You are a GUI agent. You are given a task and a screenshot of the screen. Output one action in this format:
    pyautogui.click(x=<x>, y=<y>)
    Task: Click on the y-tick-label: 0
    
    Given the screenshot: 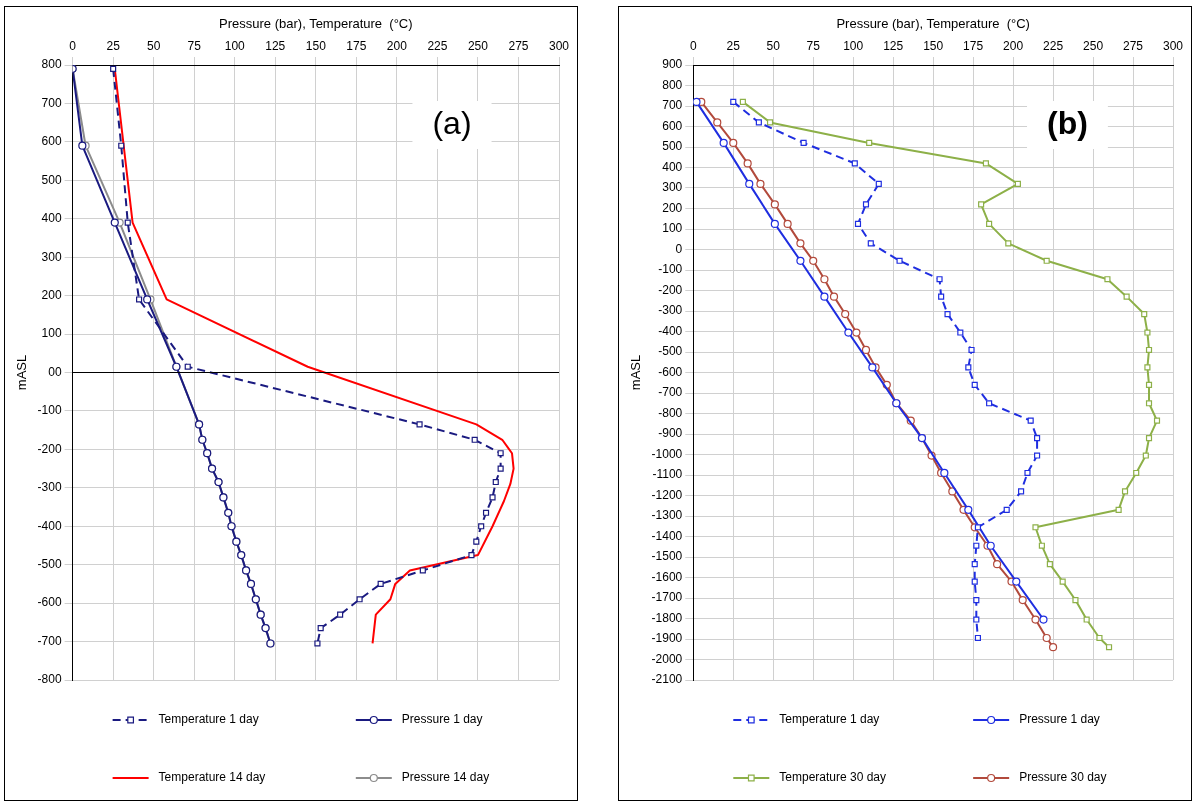 What is the action you would take?
    pyautogui.click(x=679, y=248)
    